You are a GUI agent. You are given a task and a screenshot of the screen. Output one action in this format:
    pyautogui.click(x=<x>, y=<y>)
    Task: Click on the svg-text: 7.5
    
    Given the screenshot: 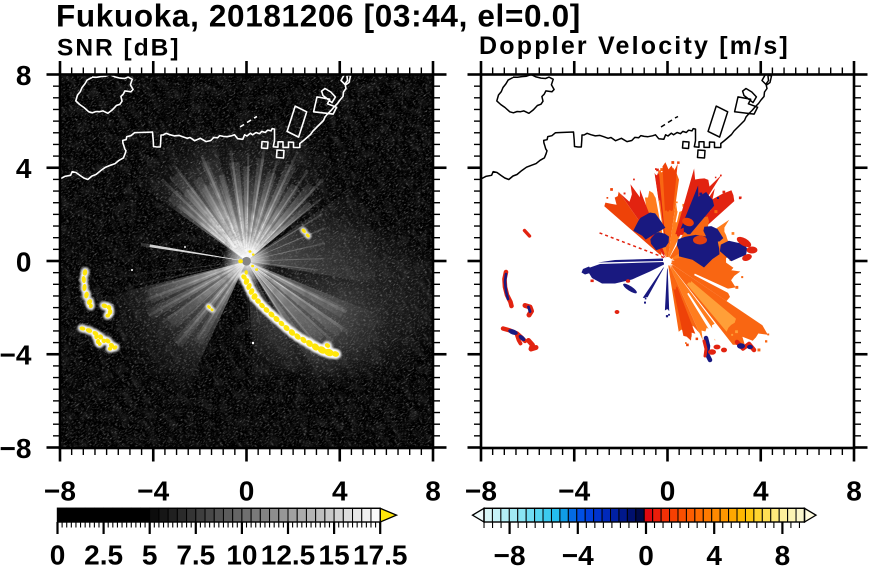 What is the action you would take?
    pyautogui.click(x=195, y=555)
    